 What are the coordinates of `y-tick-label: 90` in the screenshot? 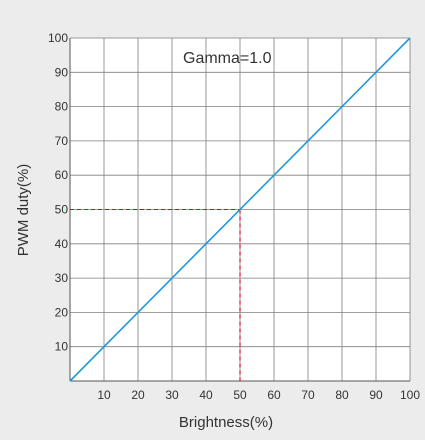 It's located at (62, 72).